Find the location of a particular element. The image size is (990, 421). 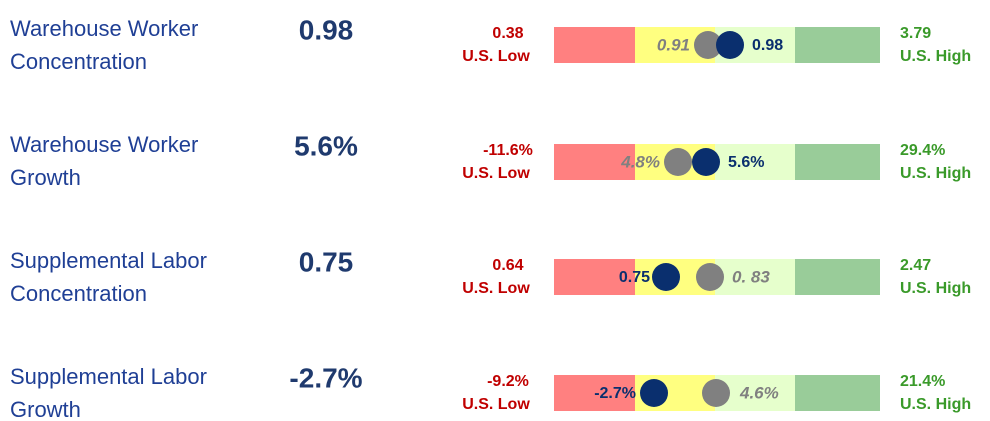

metric-value: 5.6% is located at coordinates (326, 145).